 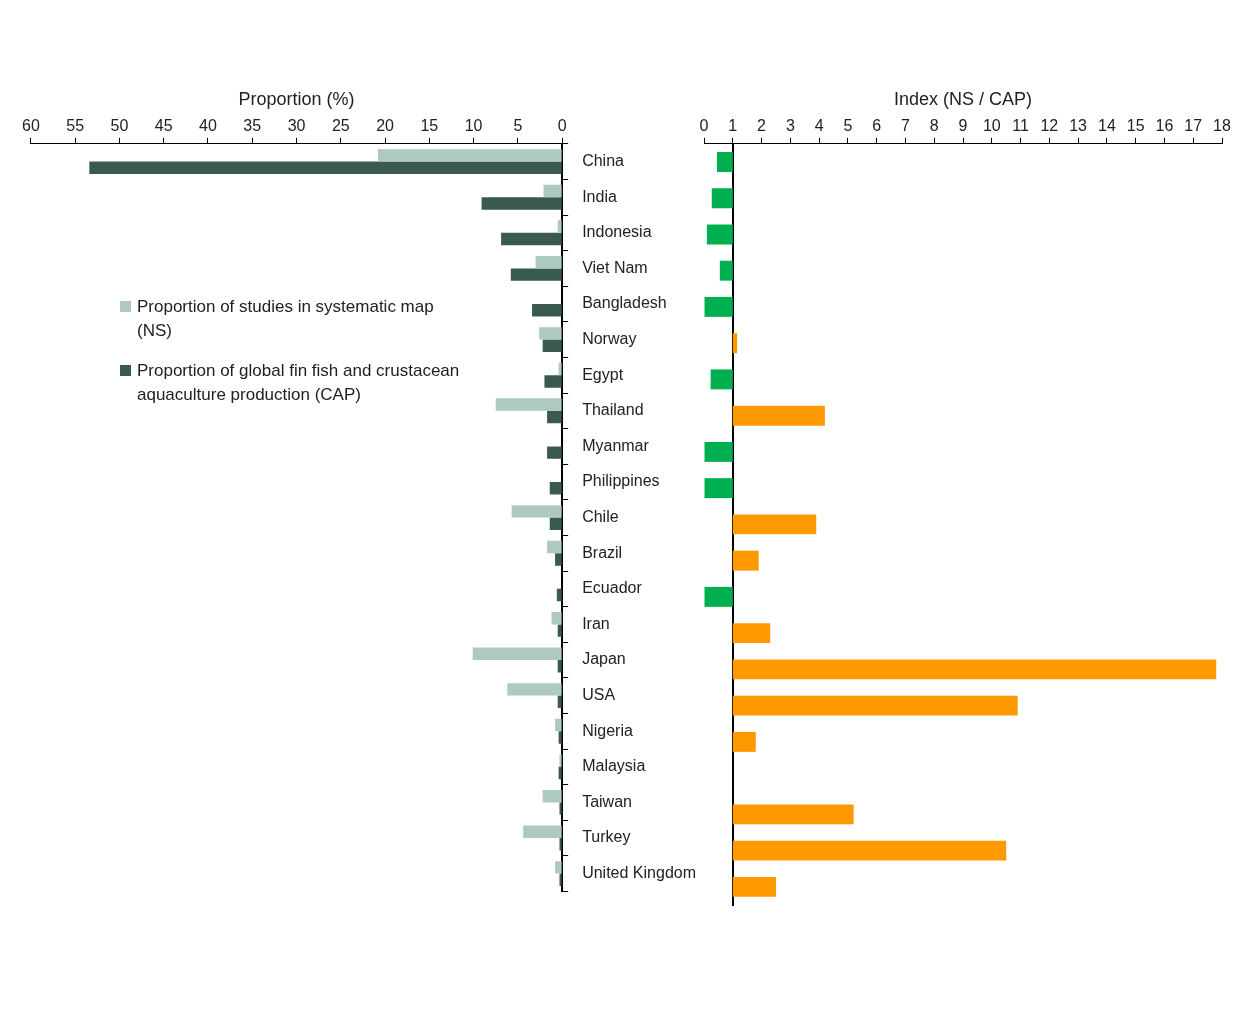 I want to click on x-tick-label: 12, so click(x=1049, y=125).